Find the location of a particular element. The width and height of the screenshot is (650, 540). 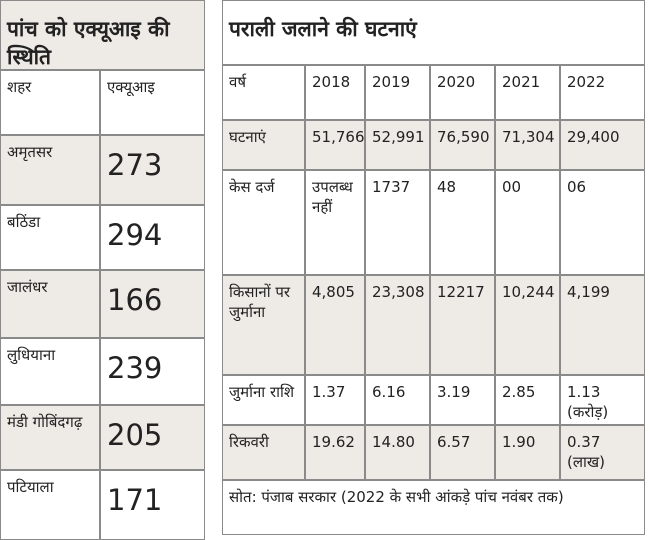

aqi-value: 239 is located at coordinates (152, 371).